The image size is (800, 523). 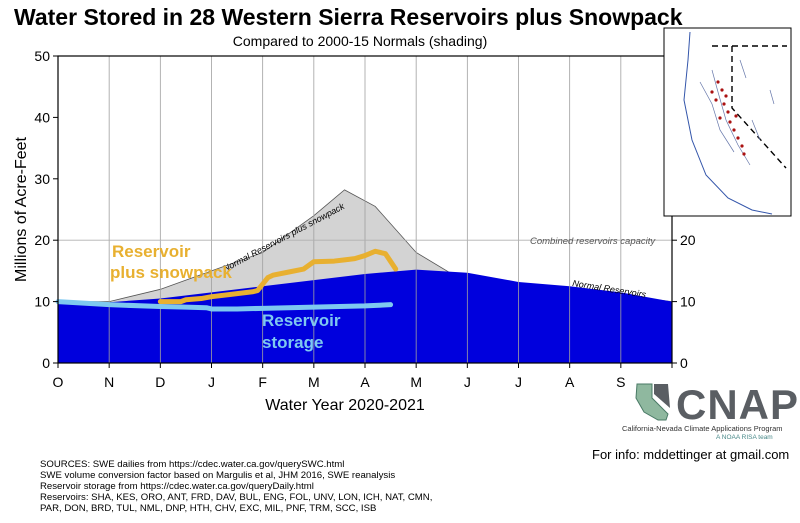 I want to click on chart-subtitle: Compared to 2000-15 Normals (shading), so click(x=360, y=41).